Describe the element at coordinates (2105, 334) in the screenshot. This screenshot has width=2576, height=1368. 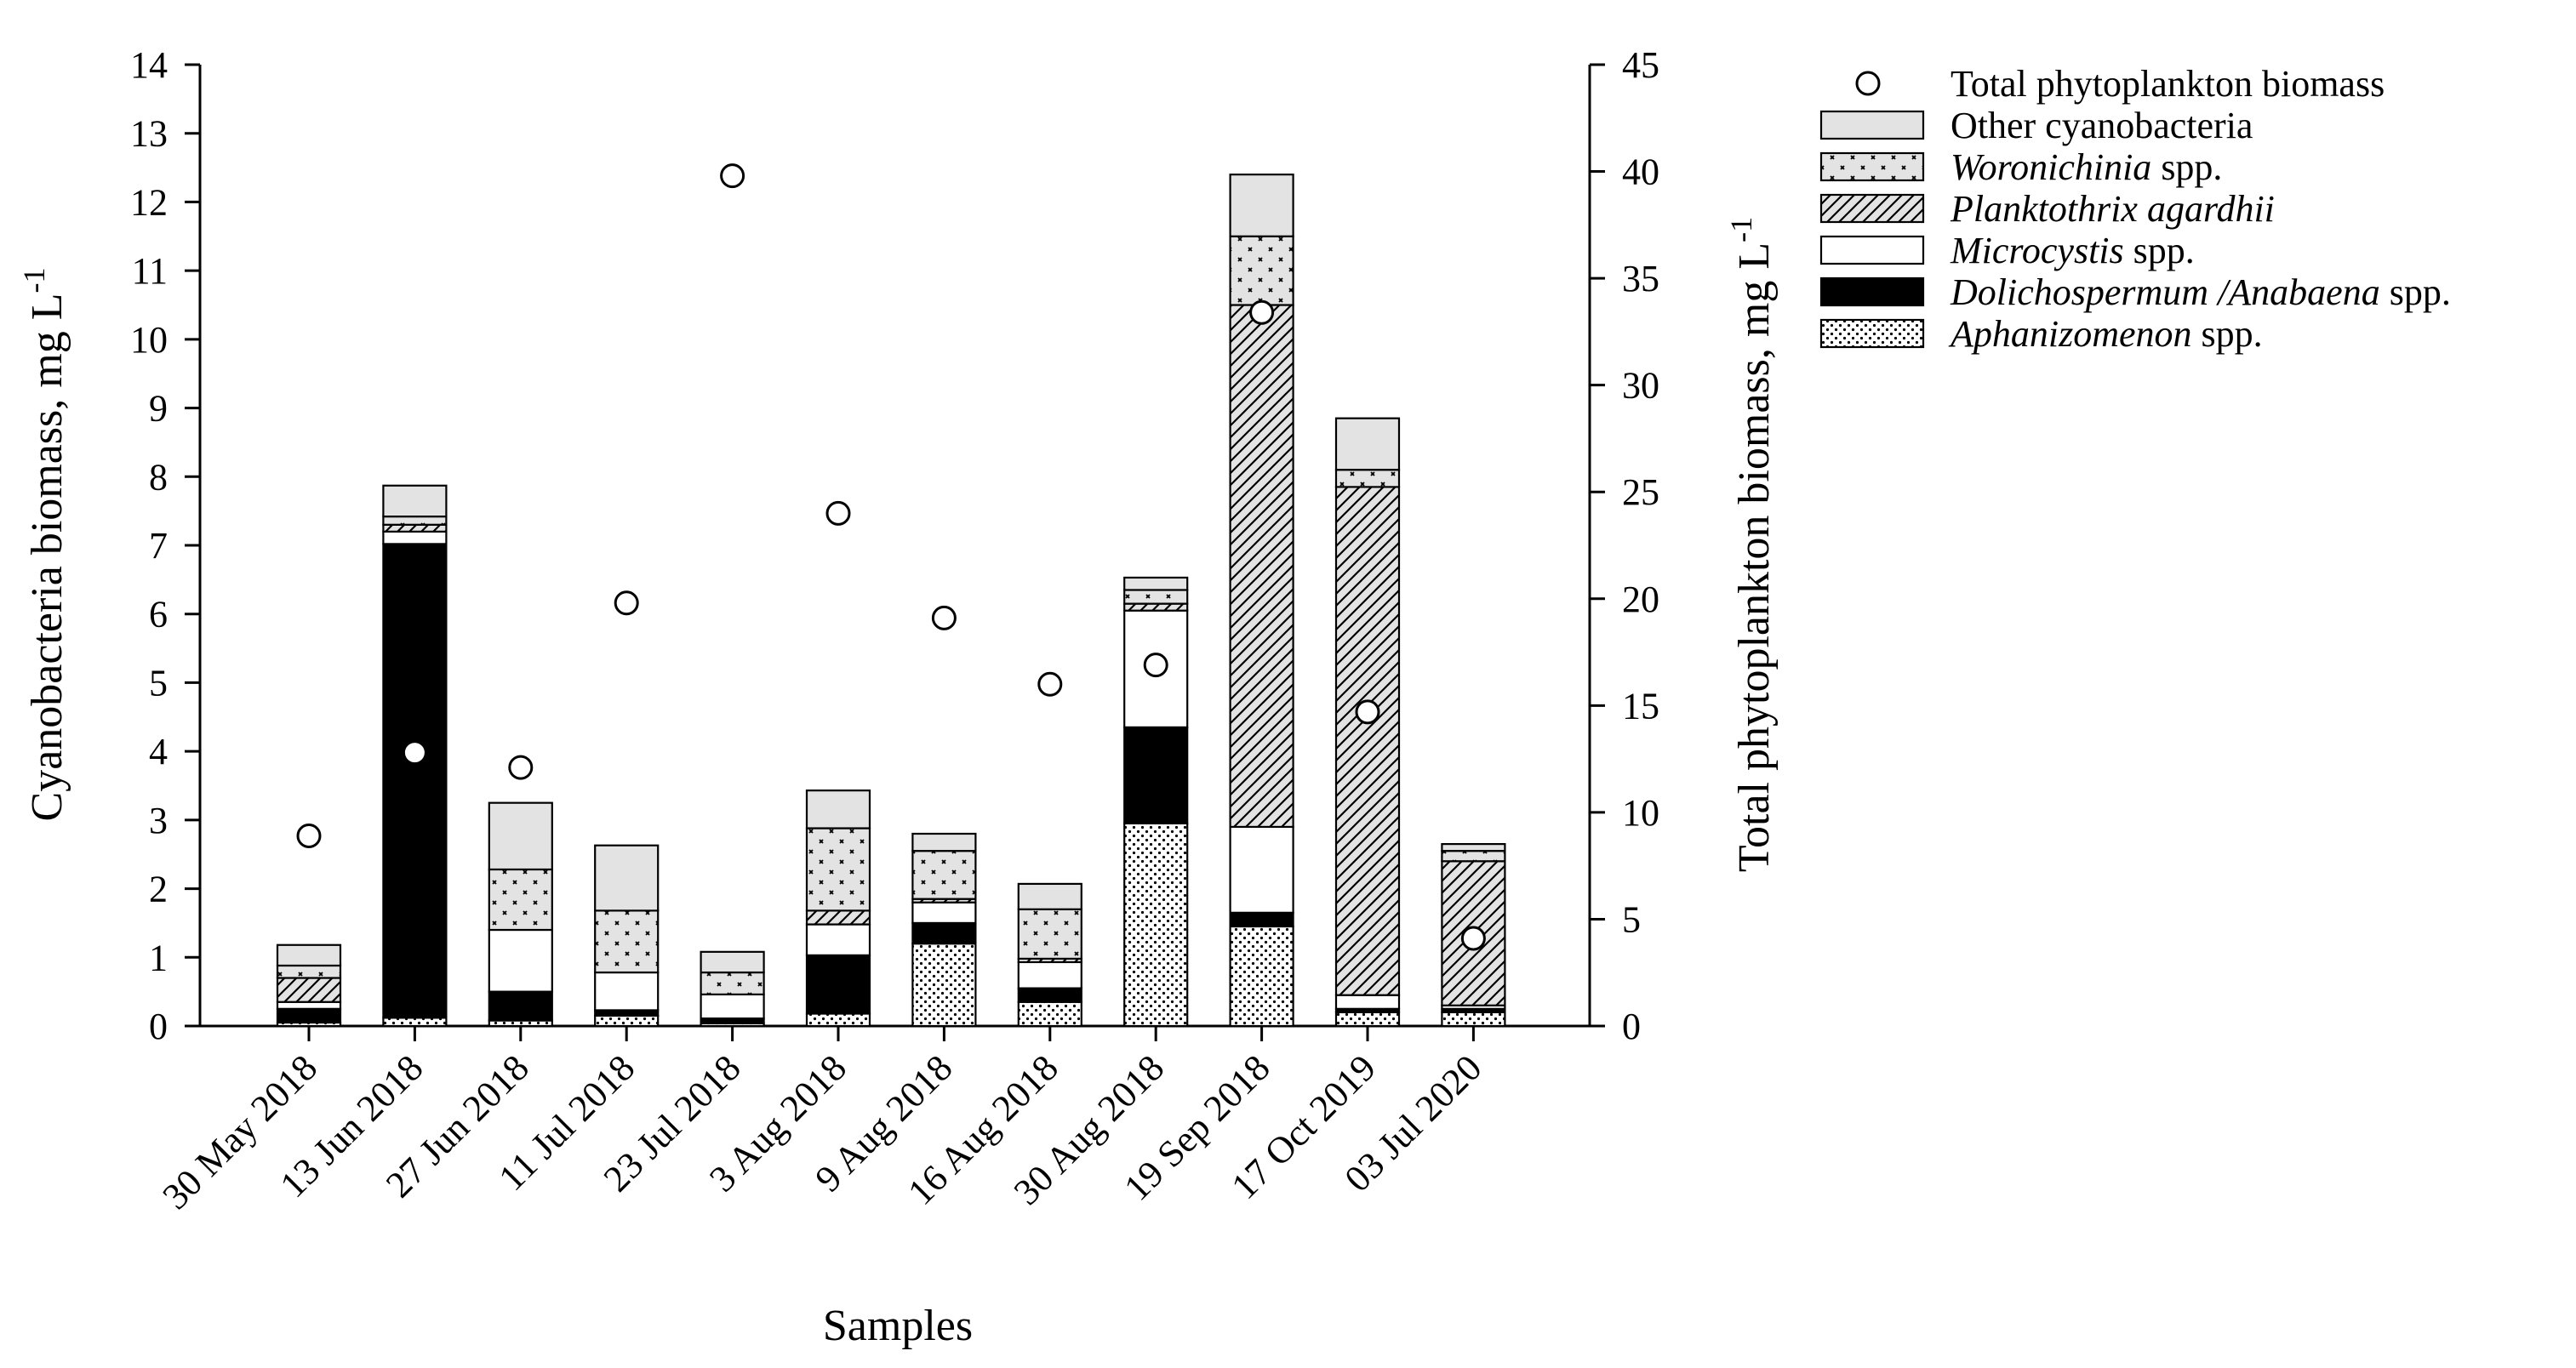
I see `legend-label: Aphanizomenon spp.` at that location.